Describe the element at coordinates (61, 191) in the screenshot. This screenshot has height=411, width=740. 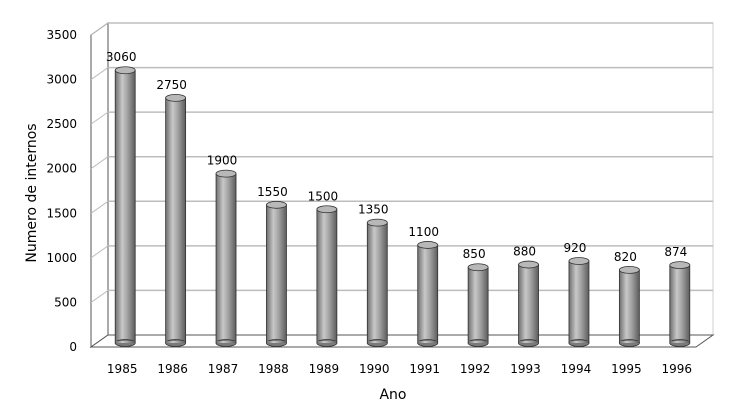
I see `y-axis-ticks: 0 500 1000 1500 2000 2500 3000 3500` at that location.